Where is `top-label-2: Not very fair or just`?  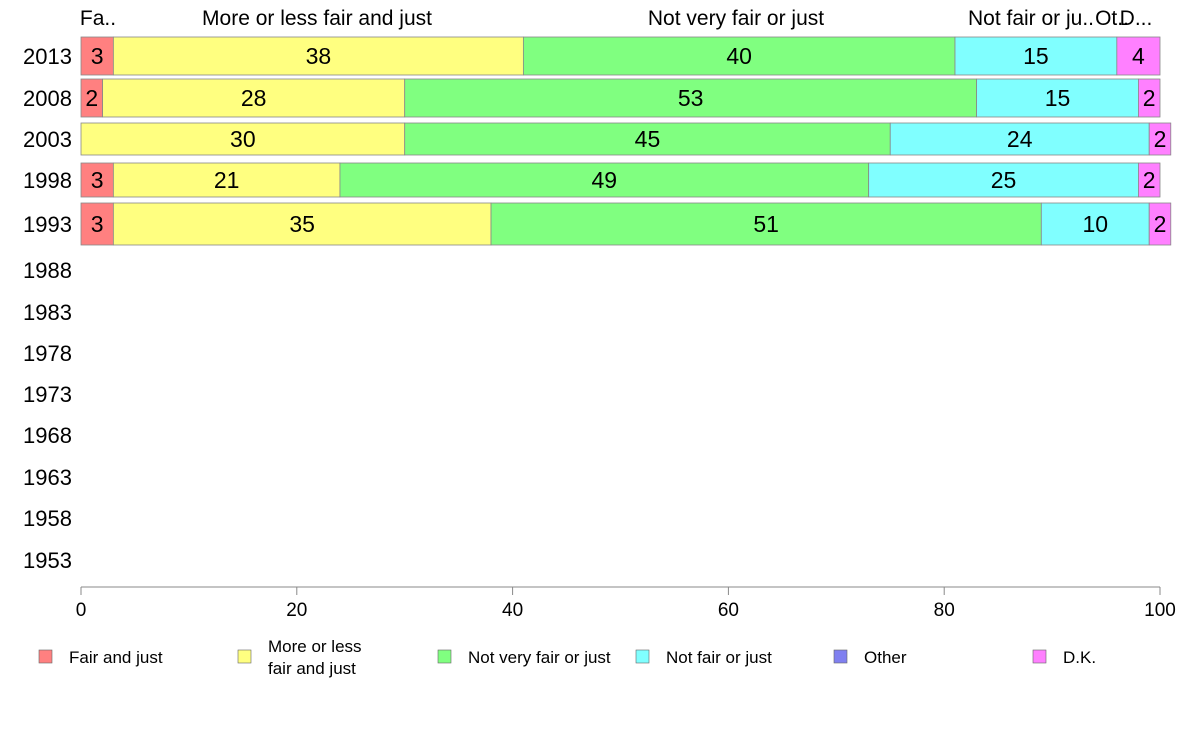
top-label-2: Not very fair or just is located at coordinates (736, 18).